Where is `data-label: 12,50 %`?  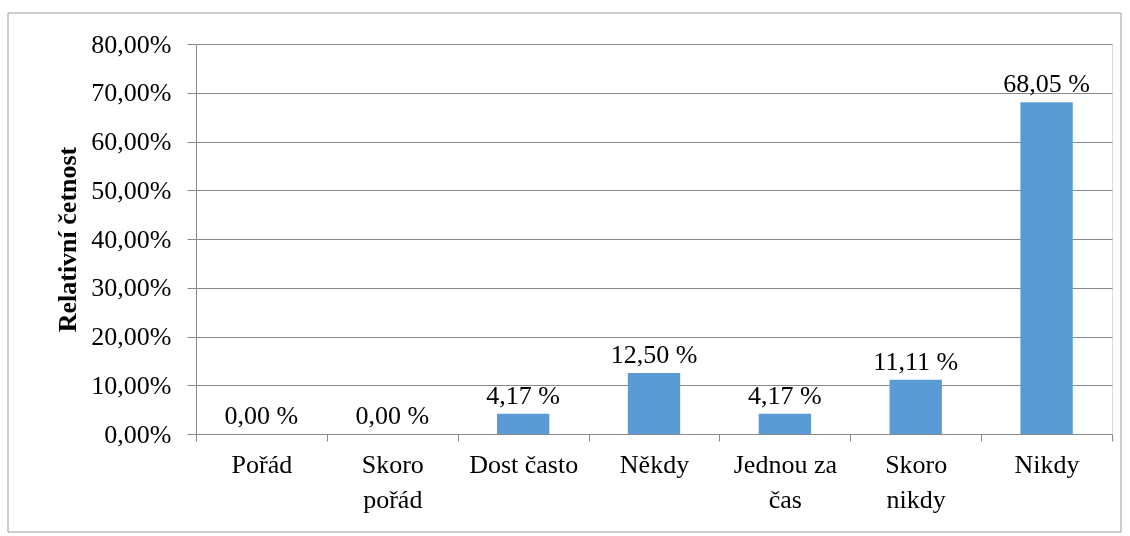 data-label: 12,50 % is located at coordinates (654, 355).